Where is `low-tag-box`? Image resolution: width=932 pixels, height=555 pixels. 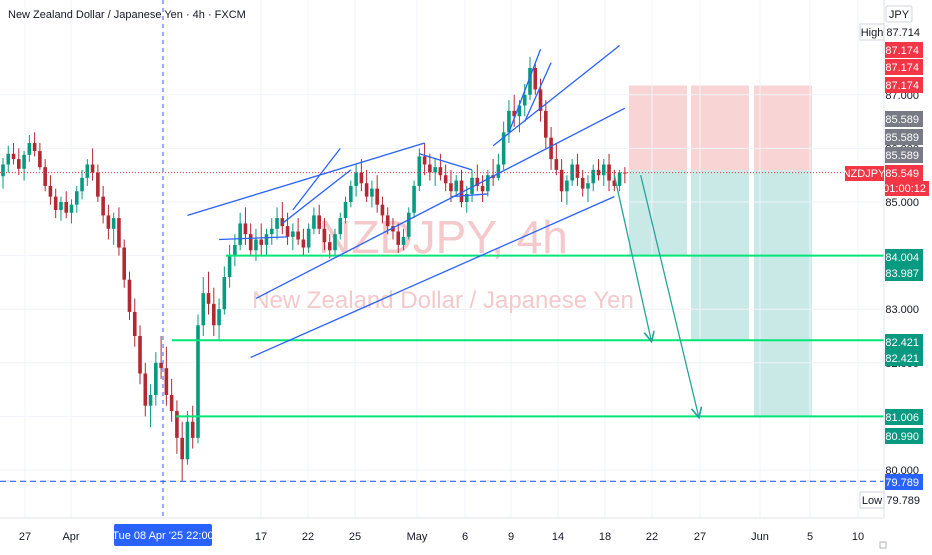 low-tag-box is located at coordinates (872, 500).